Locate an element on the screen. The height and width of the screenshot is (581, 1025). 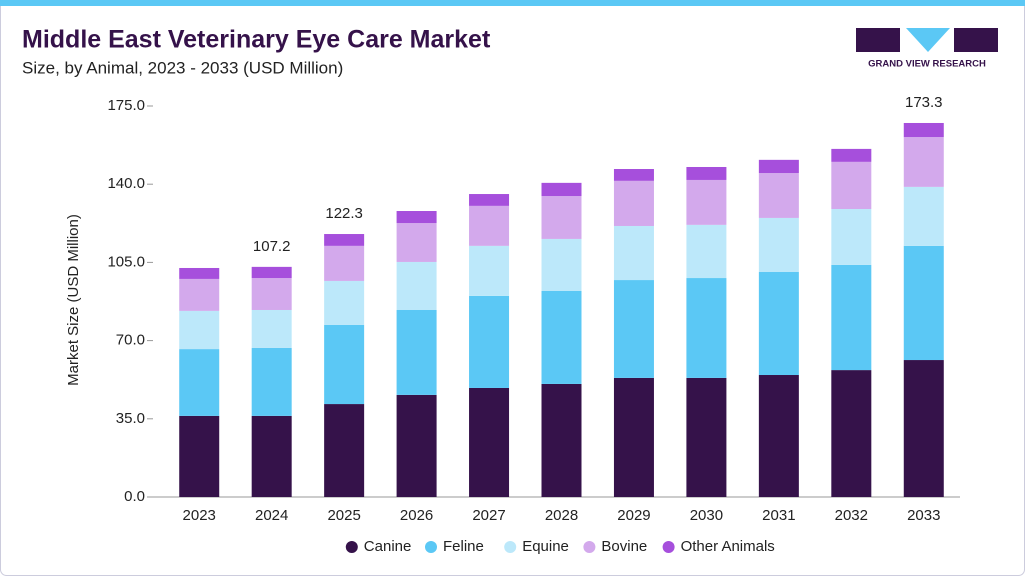
logo: GRAND VIEW RESEARCH is located at coordinates (927, 49).